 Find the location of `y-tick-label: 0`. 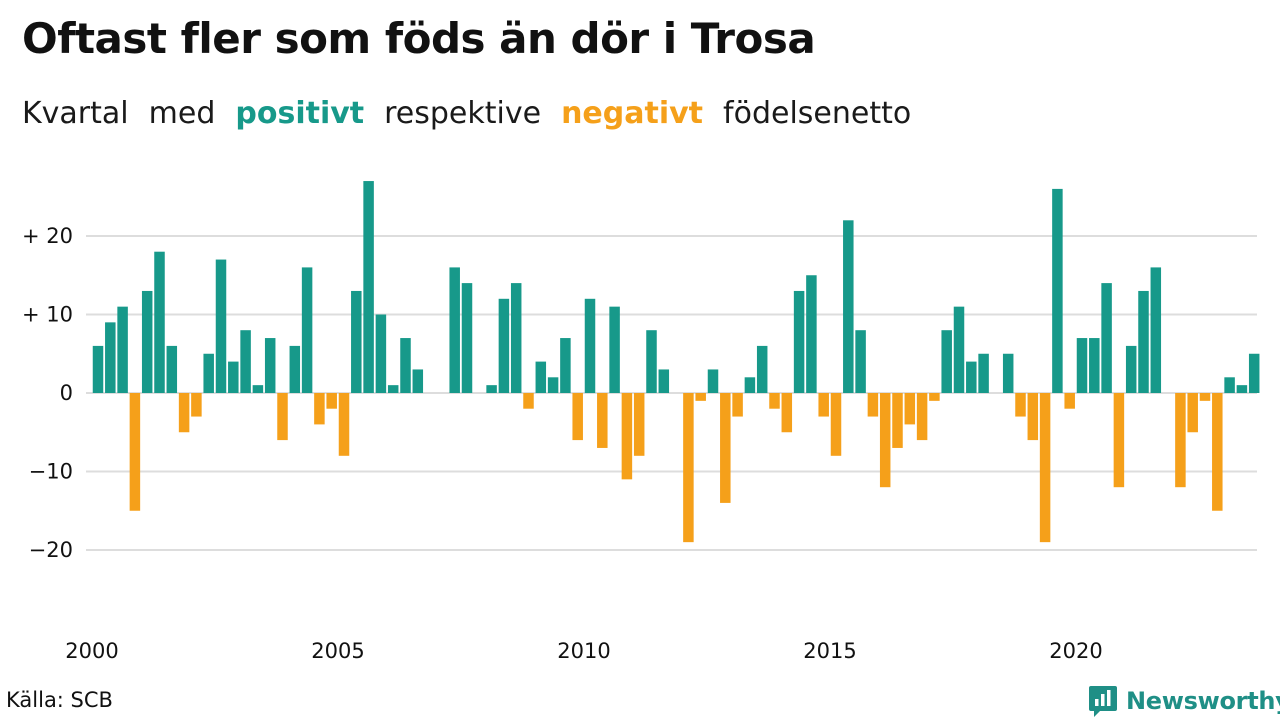

y-tick-label: 0 is located at coordinates (66, 393).